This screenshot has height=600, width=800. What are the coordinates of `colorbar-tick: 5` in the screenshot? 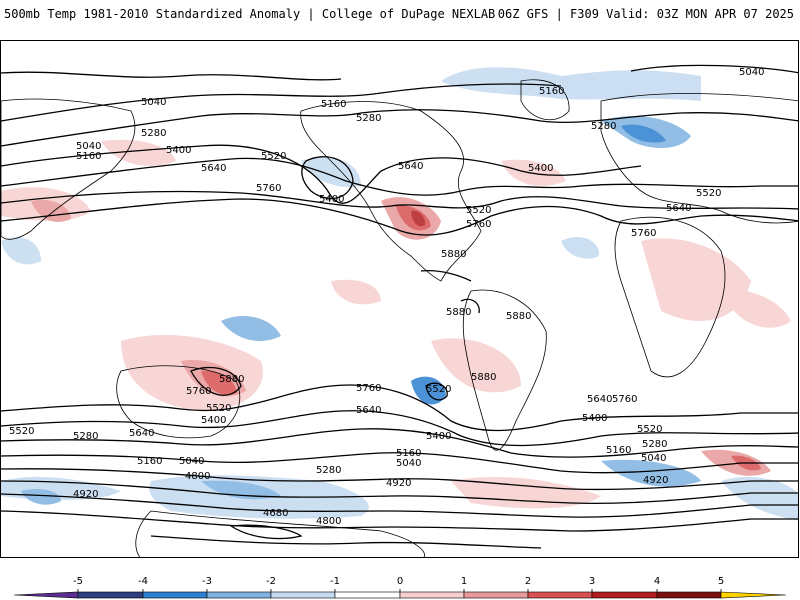 It's located at (721, 581).